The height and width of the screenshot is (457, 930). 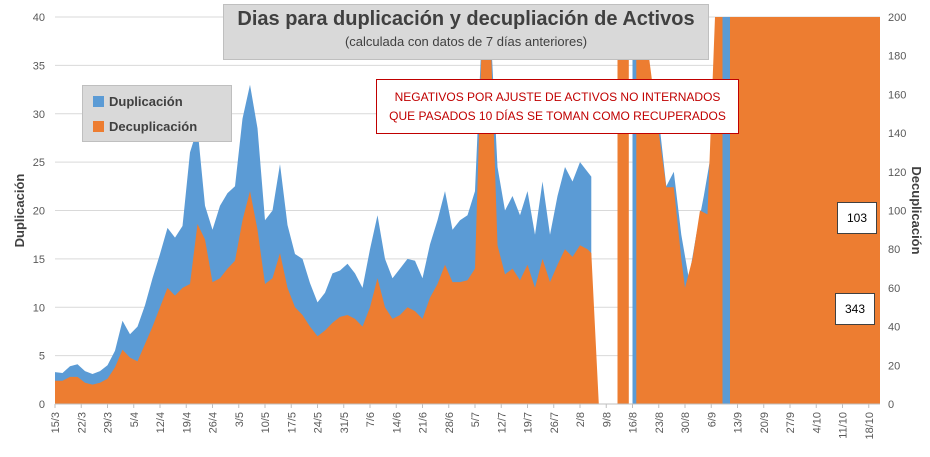 I want to click on y-tick-left: 0, so click(x=42, y=405).